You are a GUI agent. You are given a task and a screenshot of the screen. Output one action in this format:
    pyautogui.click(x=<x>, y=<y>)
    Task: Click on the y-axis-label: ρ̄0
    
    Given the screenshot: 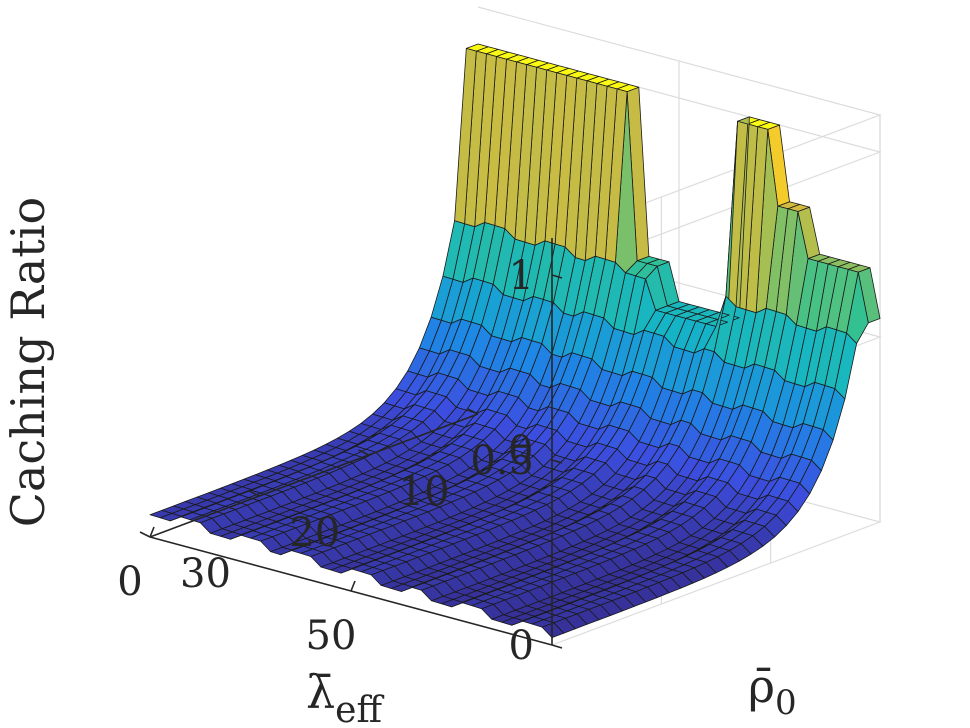 What is the action you would take?
    pyautogui.click(x=772, y=691)
    